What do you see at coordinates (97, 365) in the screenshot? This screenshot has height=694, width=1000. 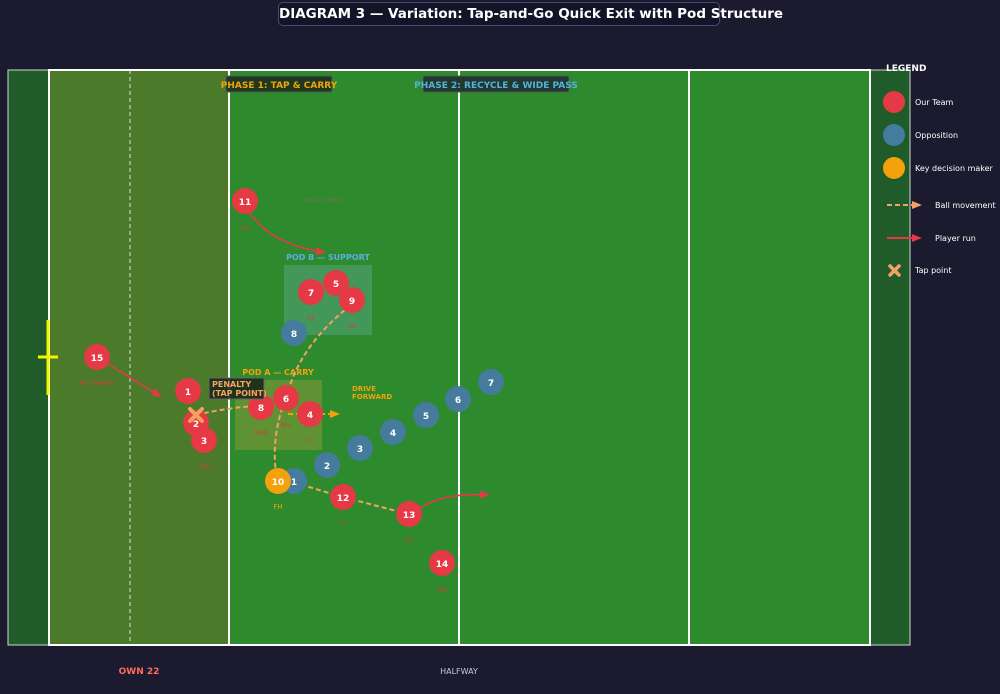 I see `our-player-15: 15 FB (SWEEP)` at bounding box center [97, 365].